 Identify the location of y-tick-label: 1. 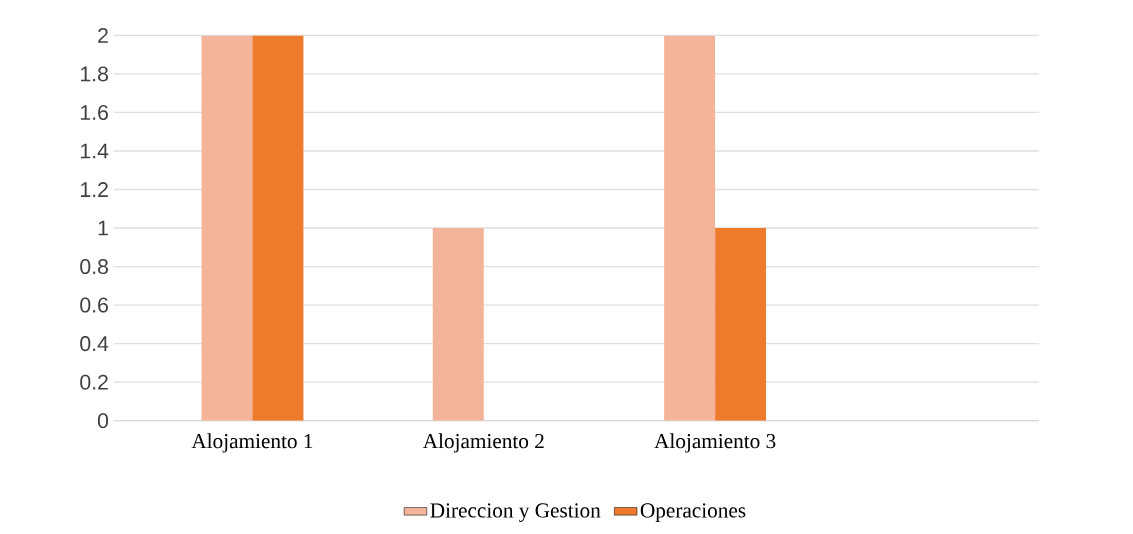
(103, 228).